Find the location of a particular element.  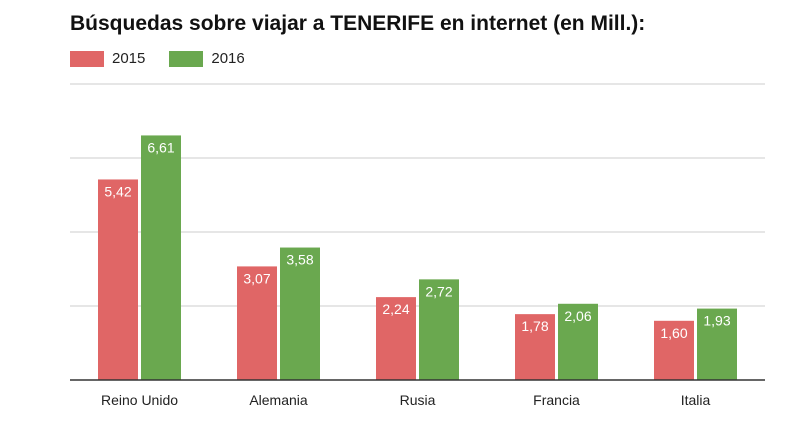

data-label: 2,72 is located at coordinates (438, 291).